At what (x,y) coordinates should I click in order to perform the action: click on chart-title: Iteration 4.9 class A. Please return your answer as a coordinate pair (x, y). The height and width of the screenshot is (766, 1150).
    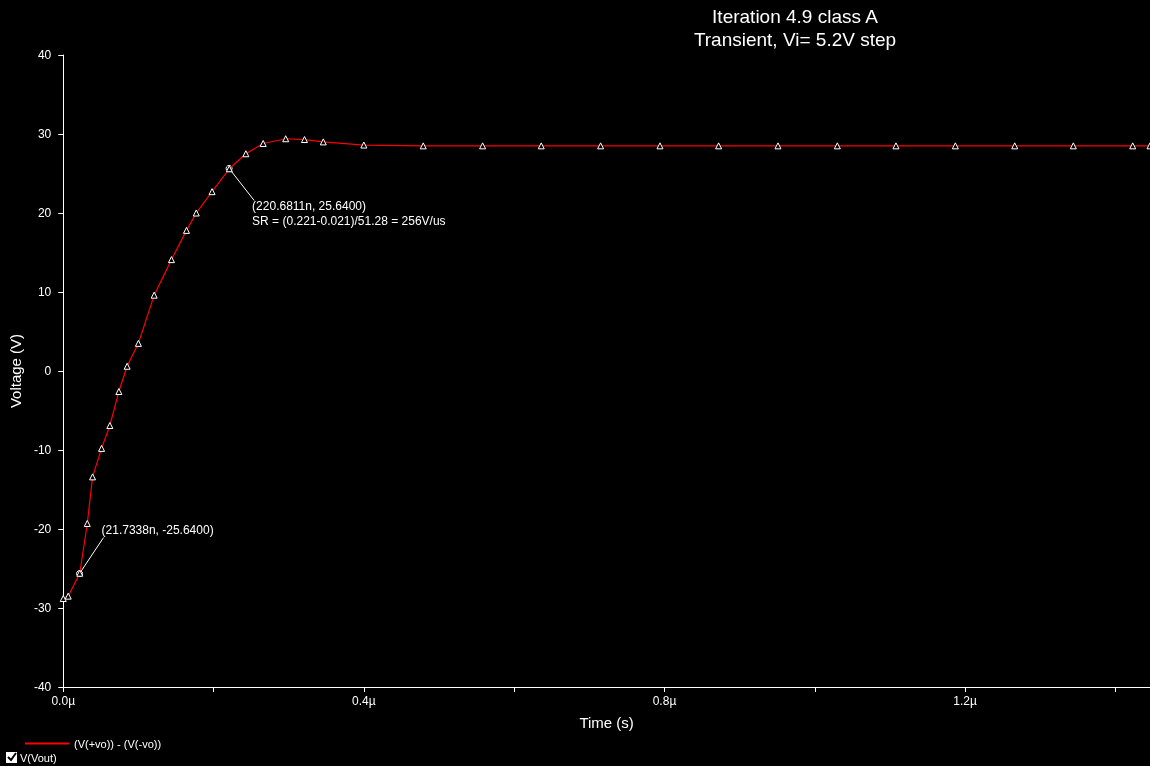
    Looking at the image, I should click on (795, 16).